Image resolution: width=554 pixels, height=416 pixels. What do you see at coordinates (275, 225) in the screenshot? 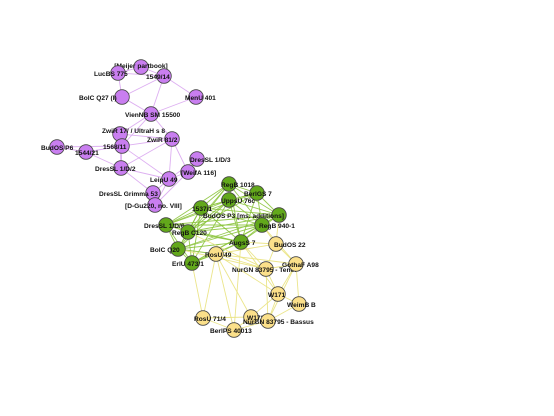
I see `node-g8: RegB 940-1` at bounding box center [275, 225].